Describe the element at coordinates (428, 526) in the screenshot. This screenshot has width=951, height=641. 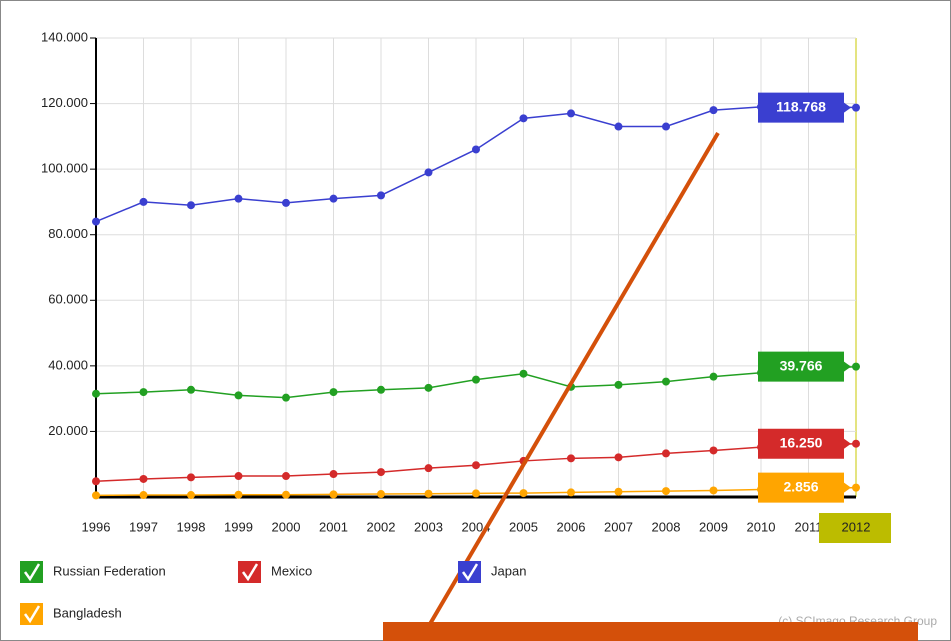
I see `x-tick-label: 2003` at that location.